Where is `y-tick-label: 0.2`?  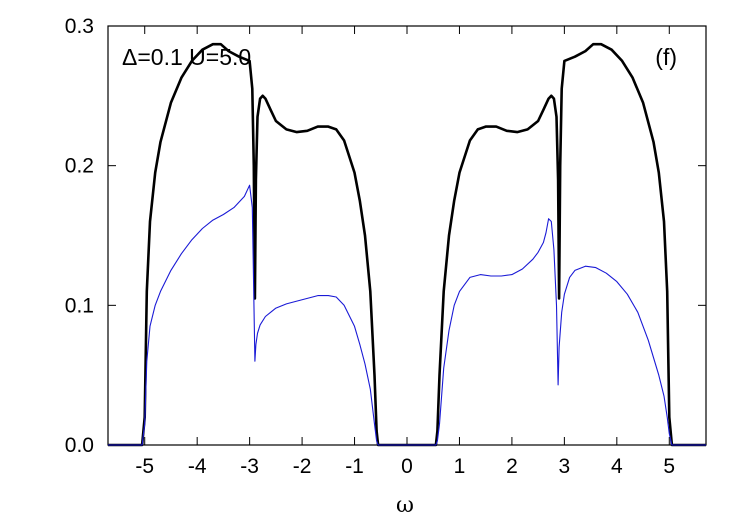 y-tick-label: 0.2 is located at coordinates (79, 166).